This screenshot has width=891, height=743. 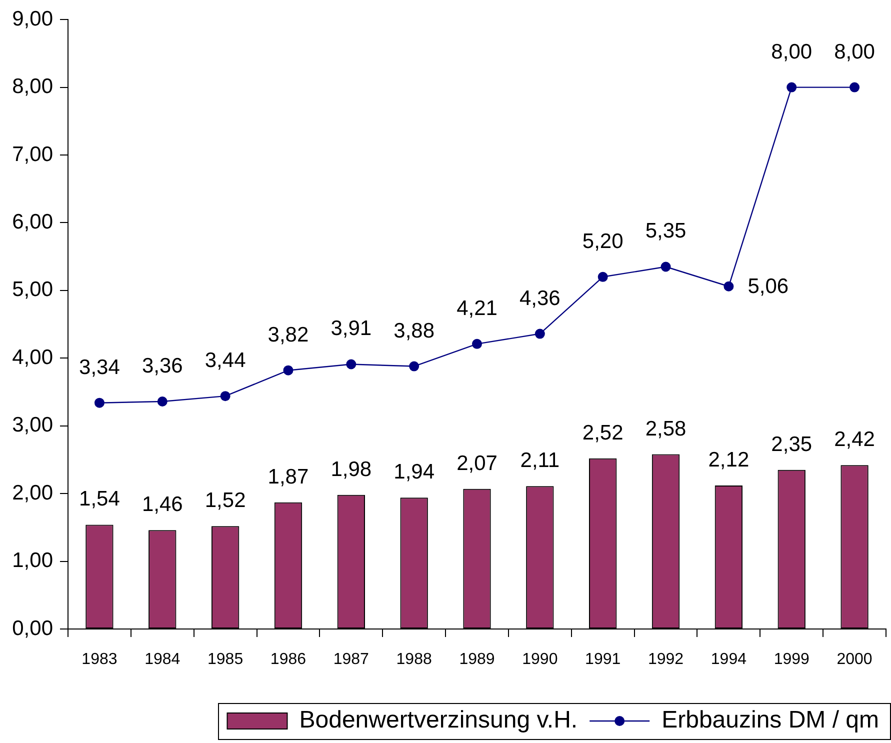 What do you see at coordinates (540, 659) in the screenshot?
I see `x-tick-label: 1990` at bounding box center [540, 659].